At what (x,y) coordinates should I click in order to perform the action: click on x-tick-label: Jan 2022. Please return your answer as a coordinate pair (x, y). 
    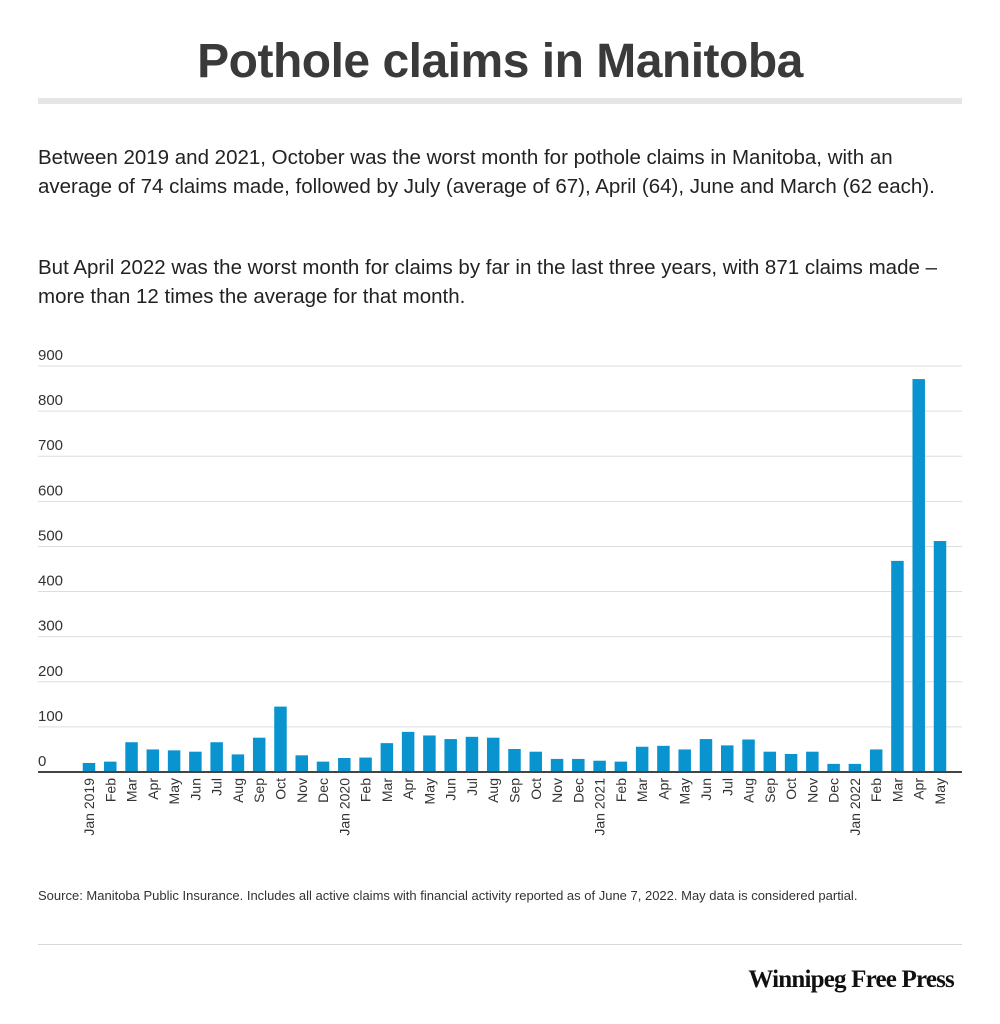
    Looking at the image, I should click on (855, 807).